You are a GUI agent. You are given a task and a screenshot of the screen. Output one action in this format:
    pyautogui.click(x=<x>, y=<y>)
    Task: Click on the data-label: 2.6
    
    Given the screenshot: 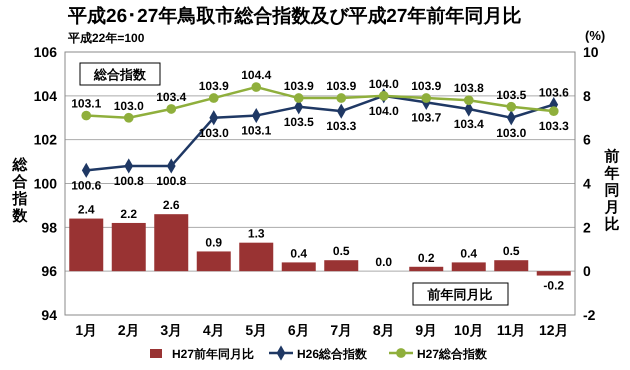 What is the action you would take?
    pyautogui.click(x=171, y=205)
    